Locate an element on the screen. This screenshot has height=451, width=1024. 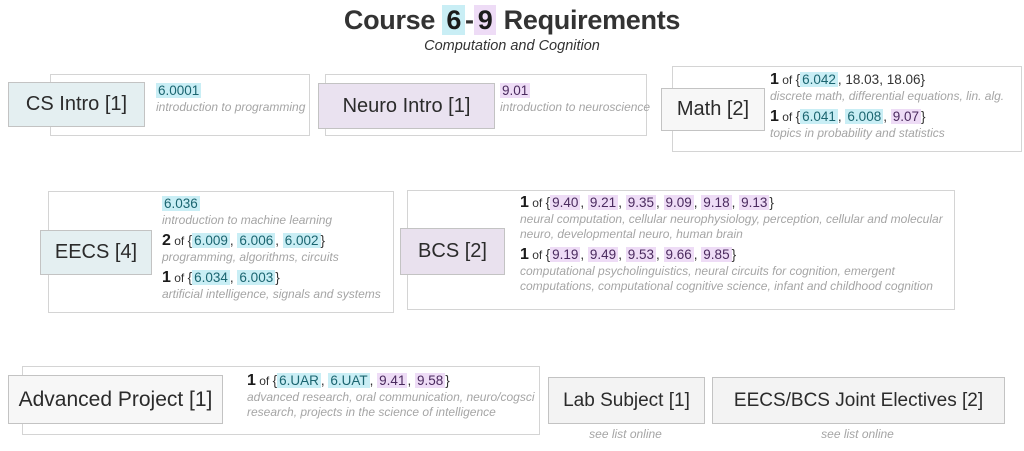
text-run: , 18.03, 18.06} is located at coordinates (881, 79).